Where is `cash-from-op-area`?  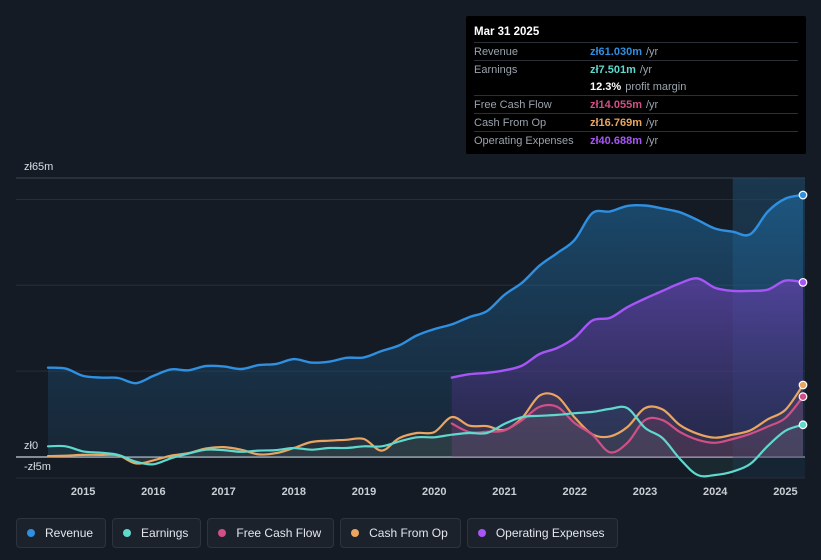 cash-from-op-area is located at coordinates (425, 424).